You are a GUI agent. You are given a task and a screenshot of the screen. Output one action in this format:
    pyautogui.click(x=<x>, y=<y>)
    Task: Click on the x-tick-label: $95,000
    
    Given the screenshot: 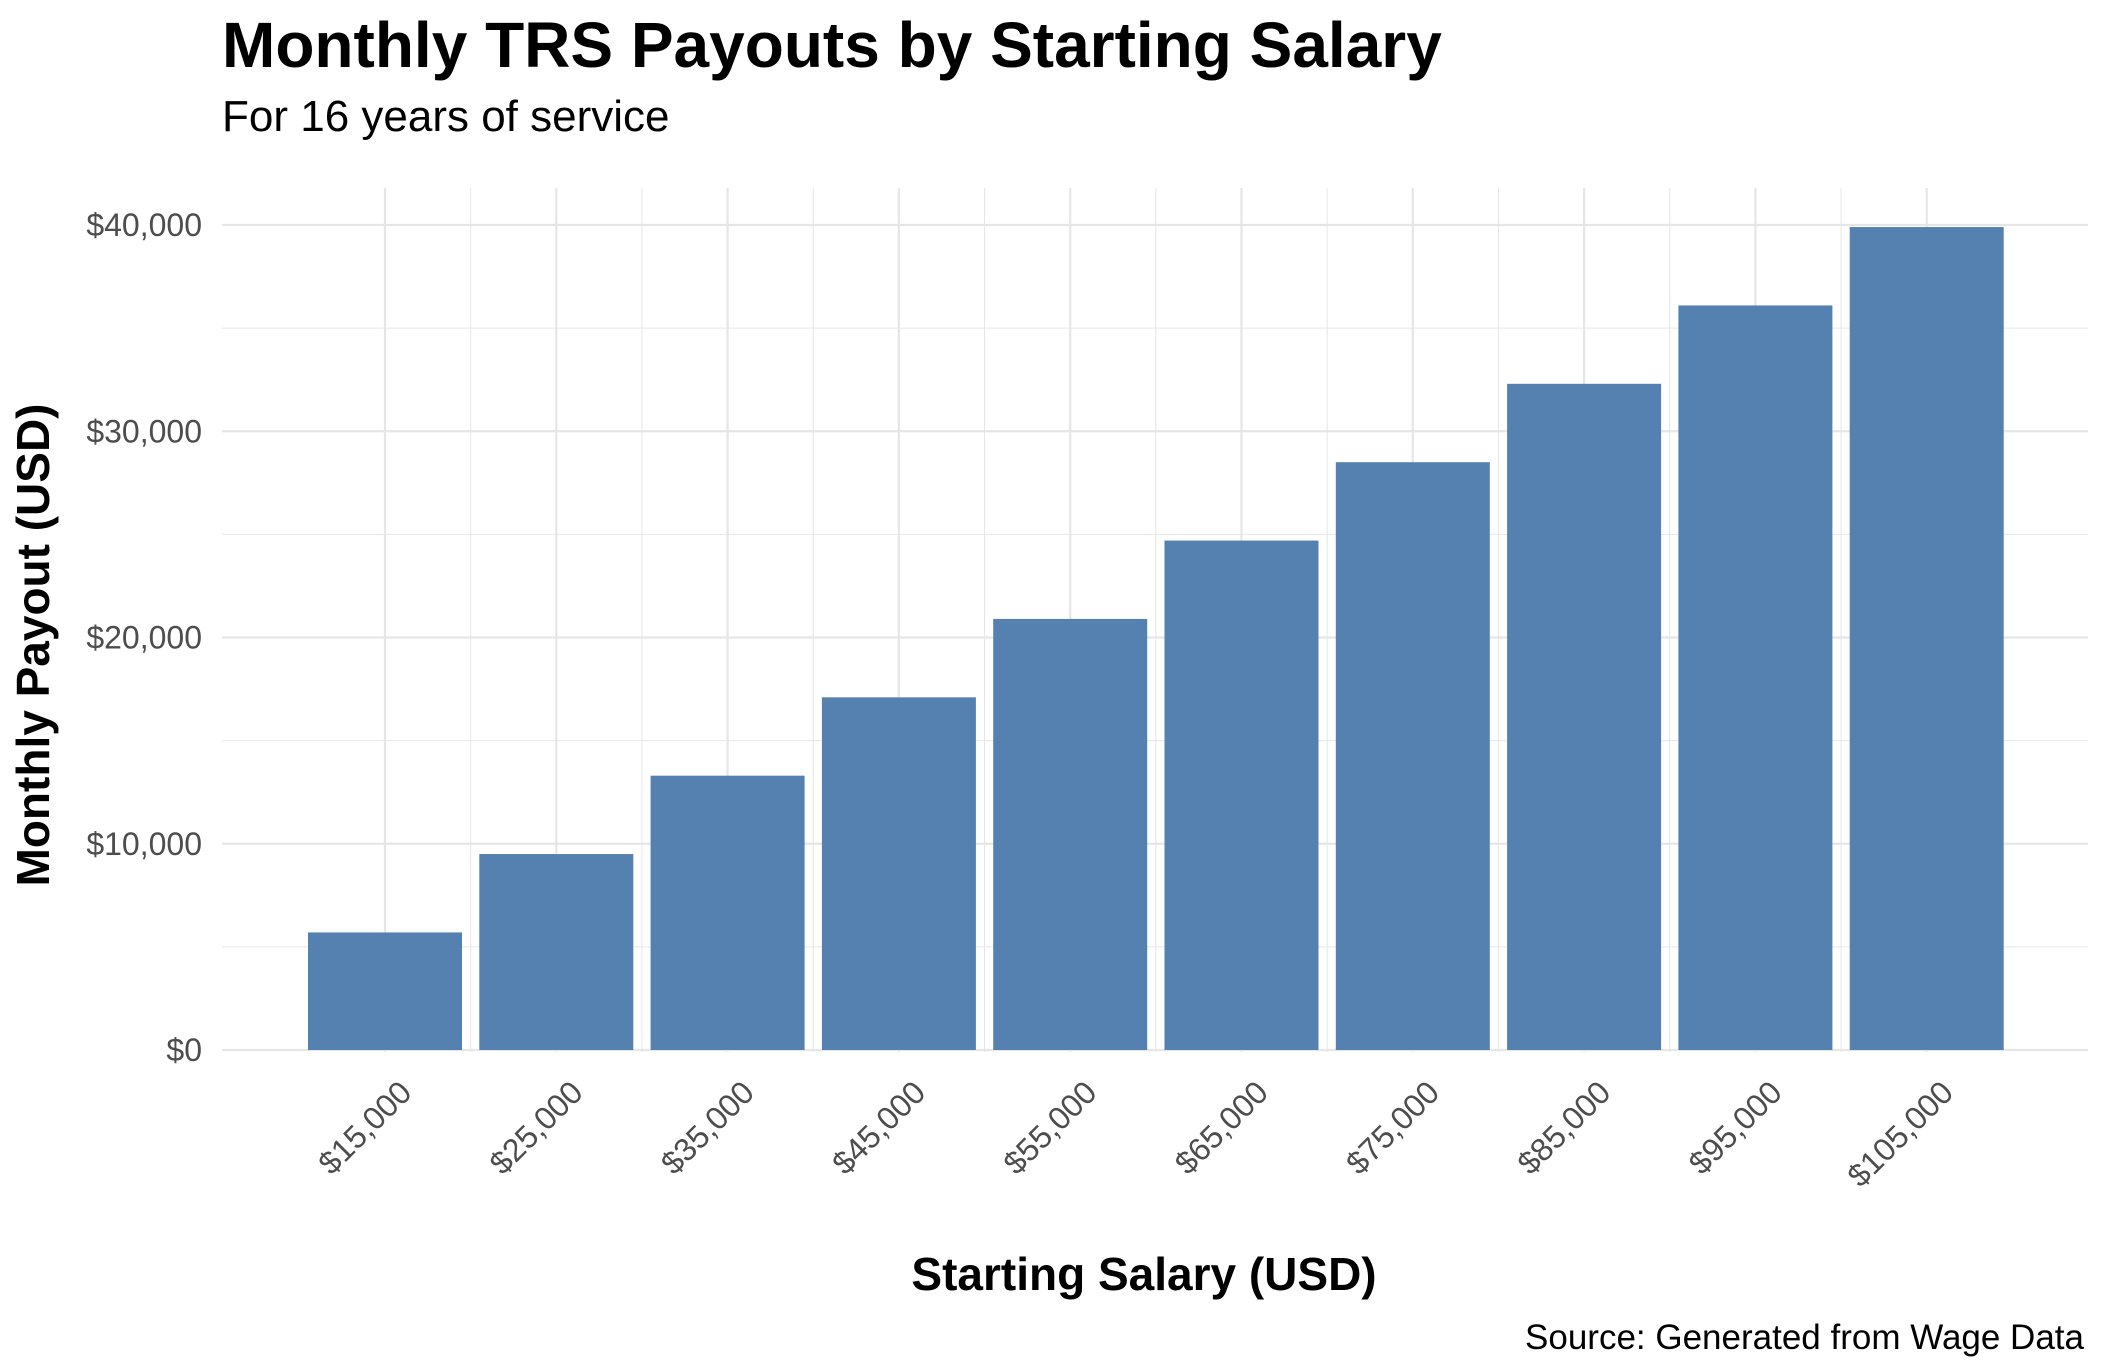 What is the action you would take?
    pyautogui.click(x=1735, y=1127)
    